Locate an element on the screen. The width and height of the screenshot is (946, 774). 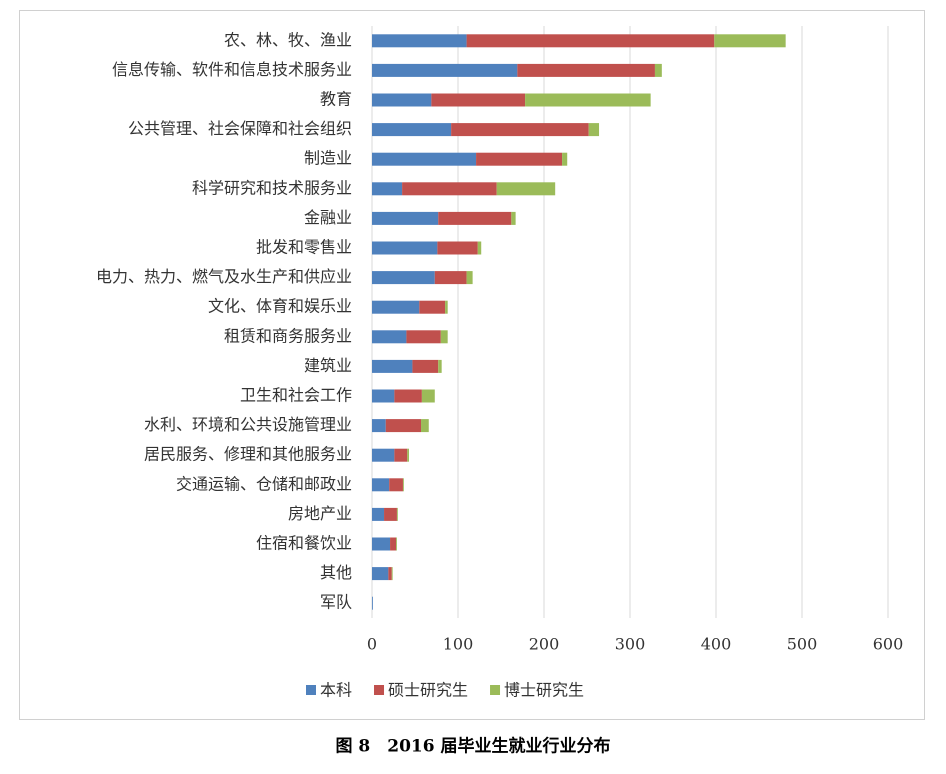
legend-label: 博士研究生 is located at coordinates (544, 690).